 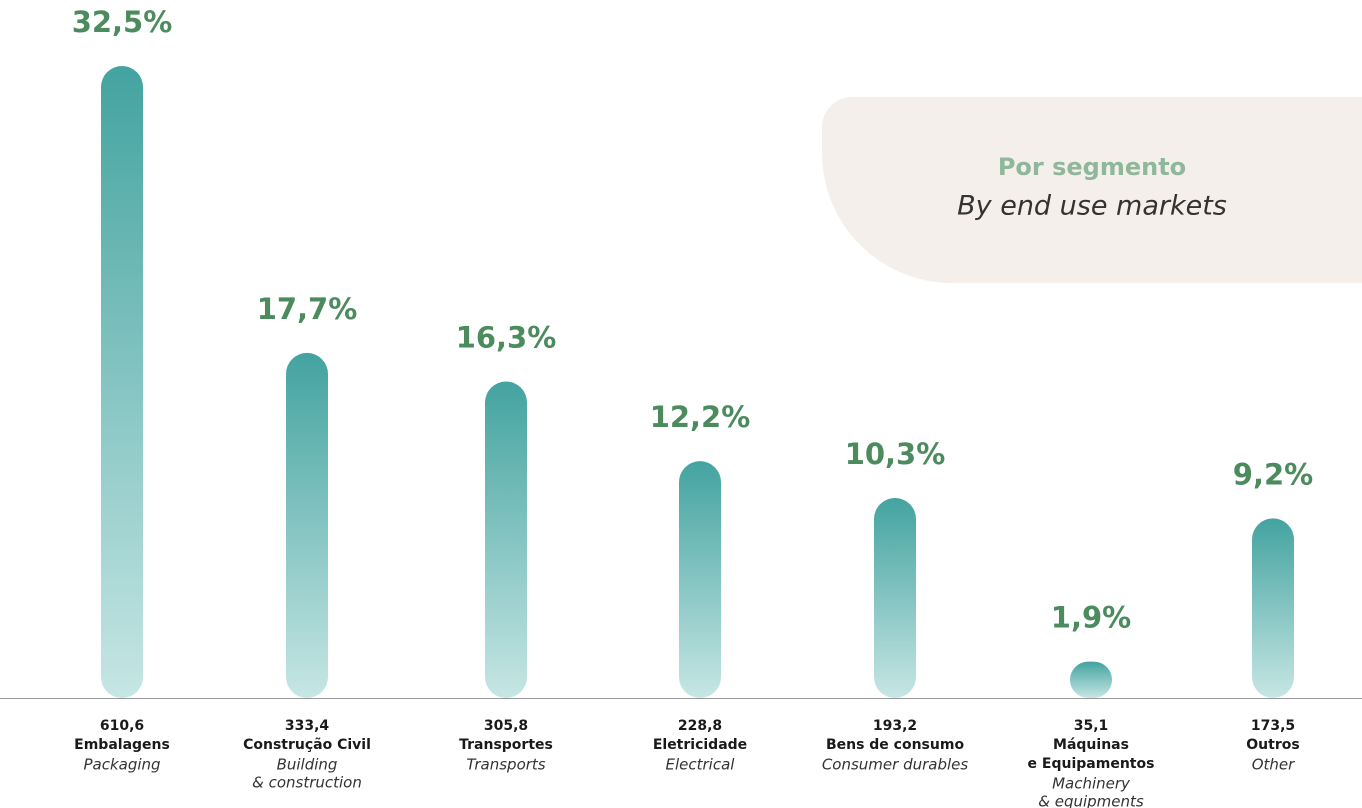 I want to click on category-label: Eletricidade, so click(x=700, y=745).